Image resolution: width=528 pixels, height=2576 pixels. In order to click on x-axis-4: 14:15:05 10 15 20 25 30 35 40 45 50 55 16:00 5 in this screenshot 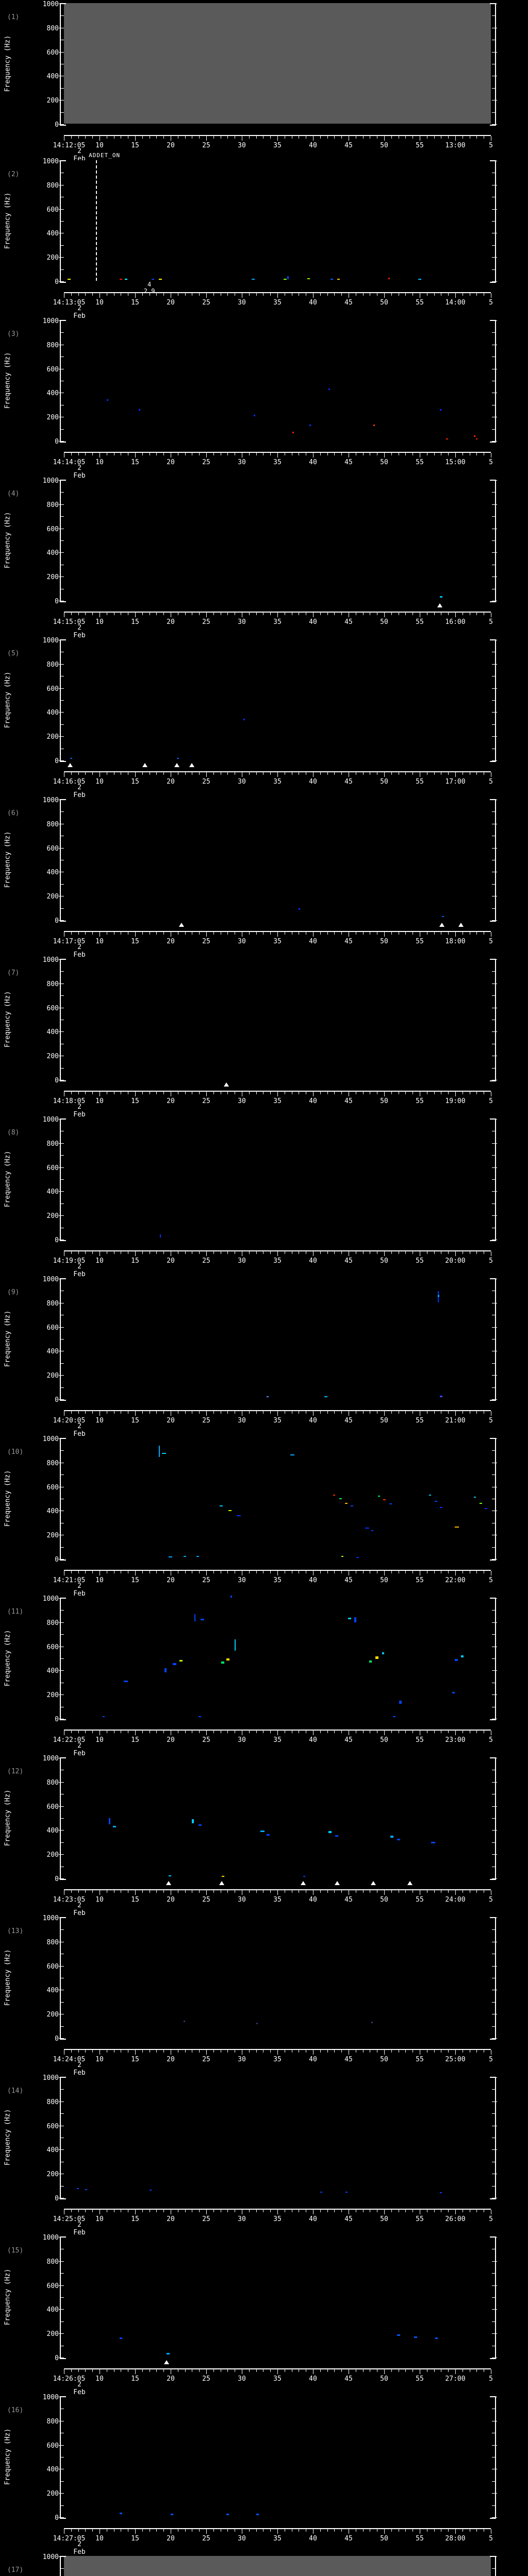, I will do `click(273, 619)`.